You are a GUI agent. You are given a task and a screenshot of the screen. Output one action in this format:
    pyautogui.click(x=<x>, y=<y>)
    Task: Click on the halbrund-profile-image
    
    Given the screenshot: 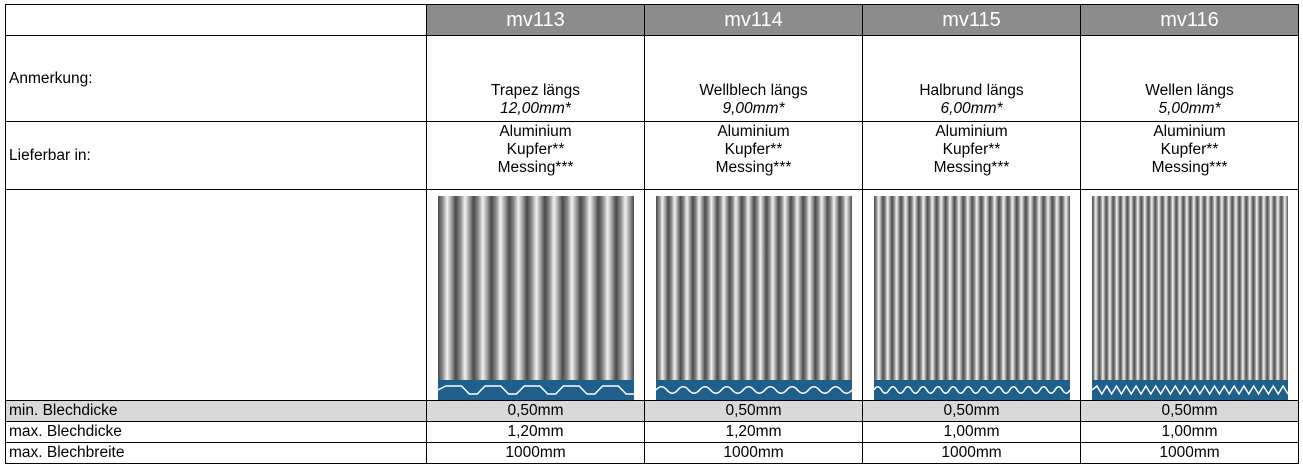 What is the action you would take?
    pyautogui.click(x=971, y=298)
    